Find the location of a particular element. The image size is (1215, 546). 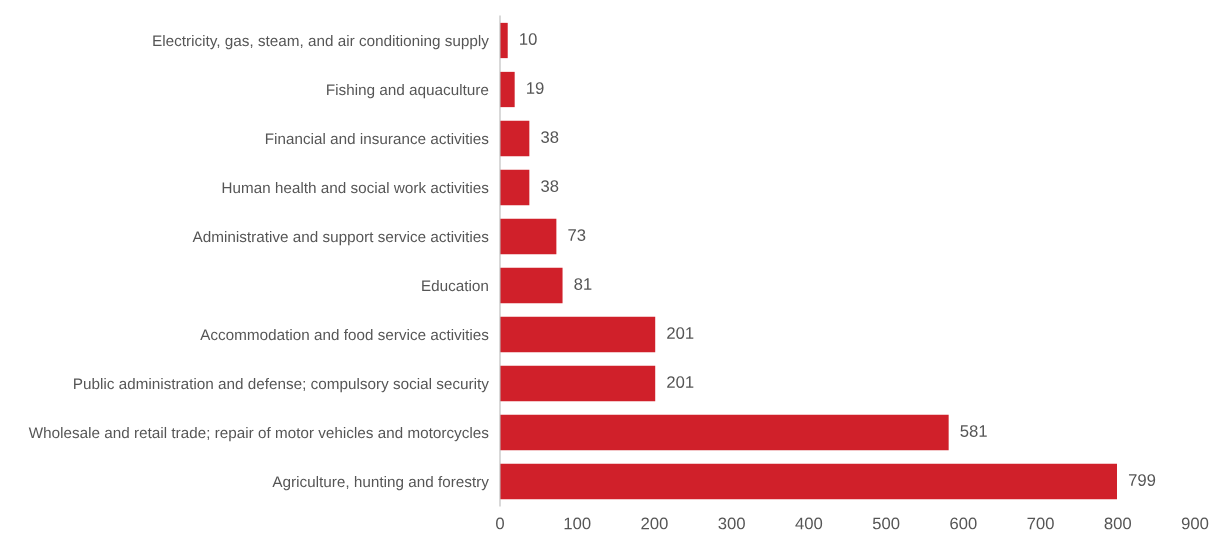

data-label: 799 is located at coordinates (1142, 480).